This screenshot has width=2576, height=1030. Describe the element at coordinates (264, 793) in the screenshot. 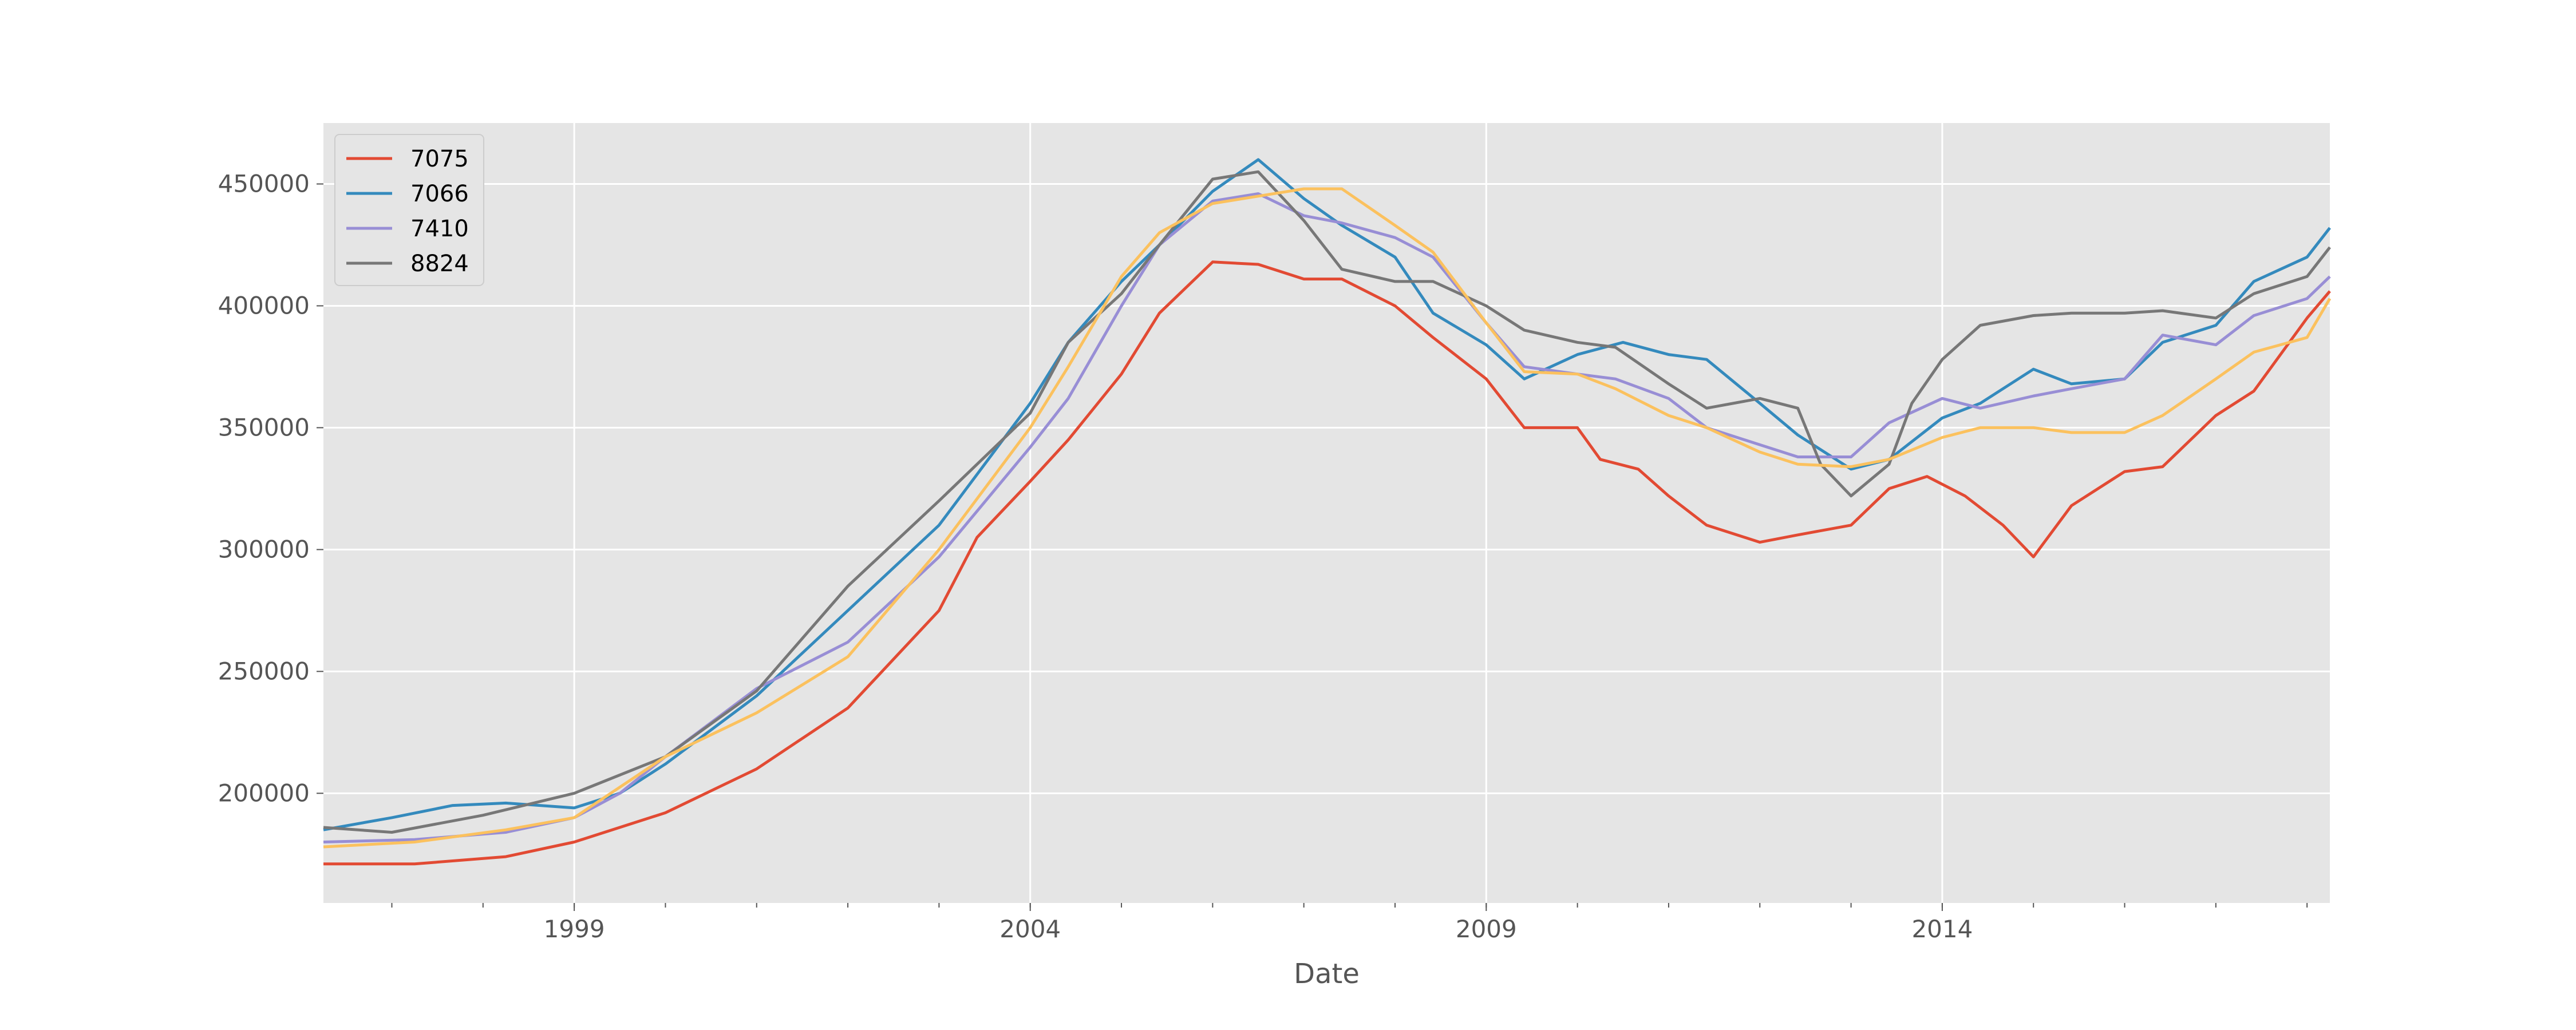

I see `y-tick-label: 200000` at that location.